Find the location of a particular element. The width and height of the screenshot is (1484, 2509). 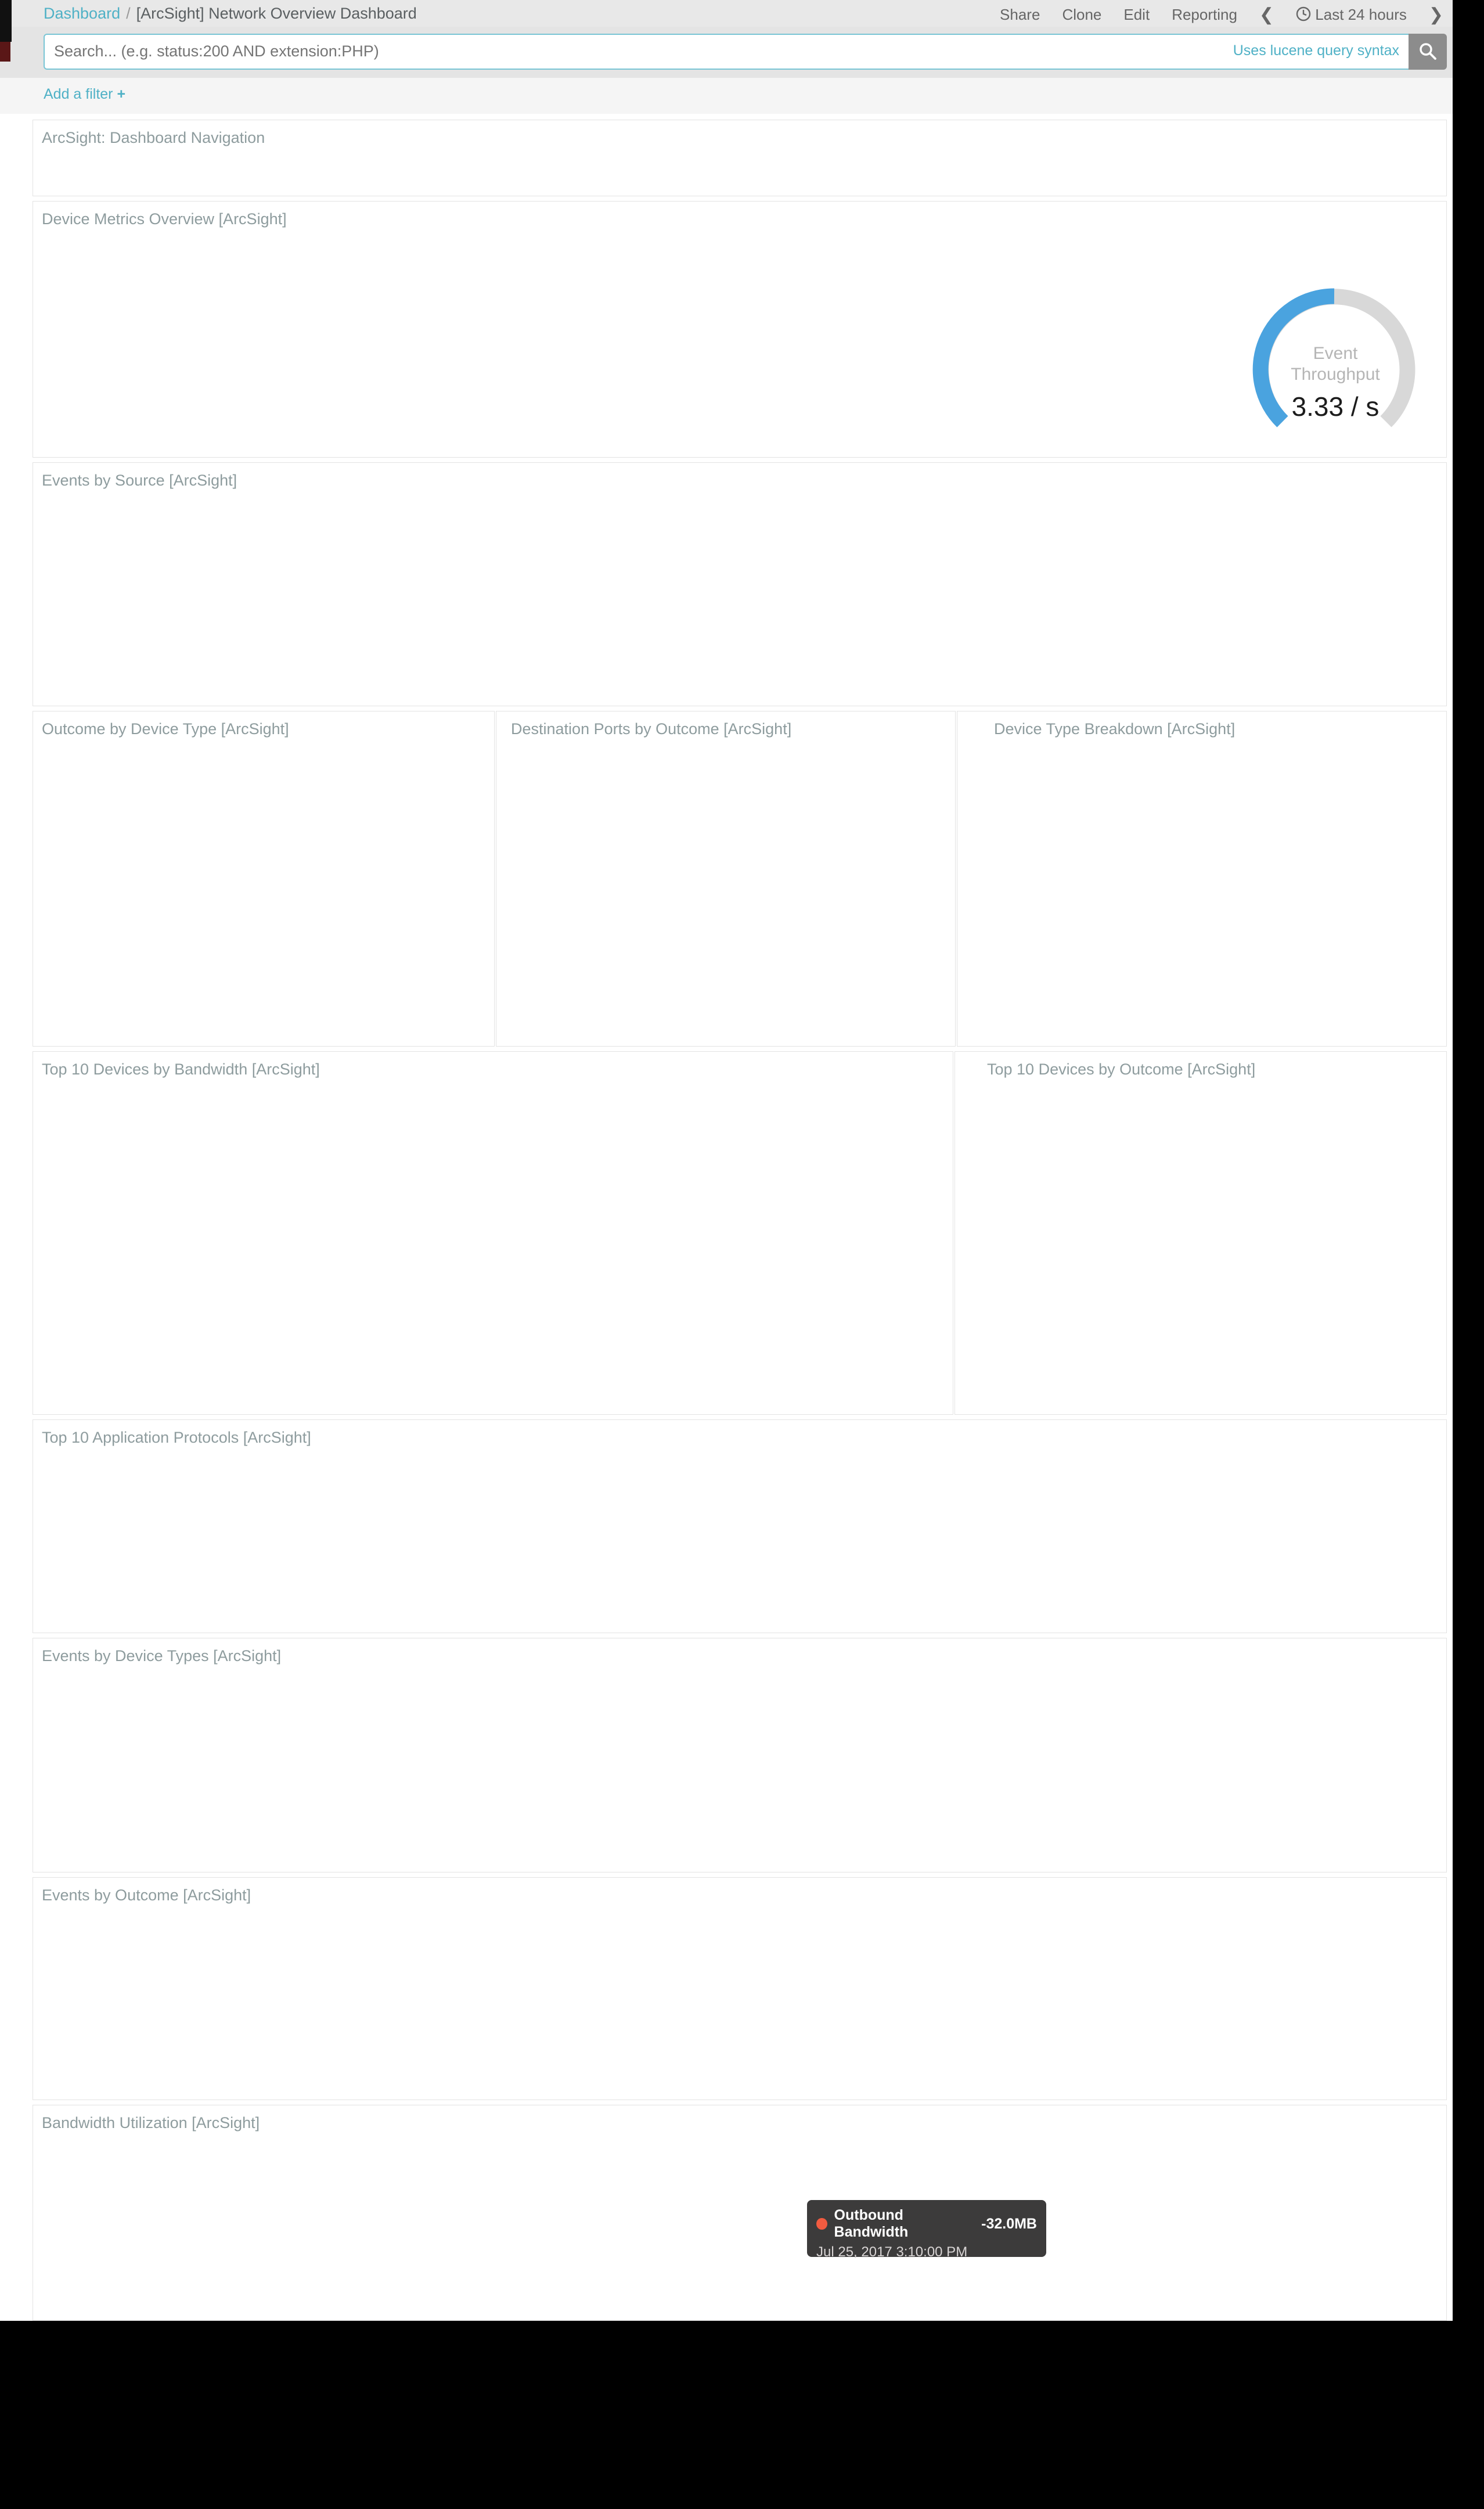

panel-events-by-device-types is located at coordinates (740, 1755).